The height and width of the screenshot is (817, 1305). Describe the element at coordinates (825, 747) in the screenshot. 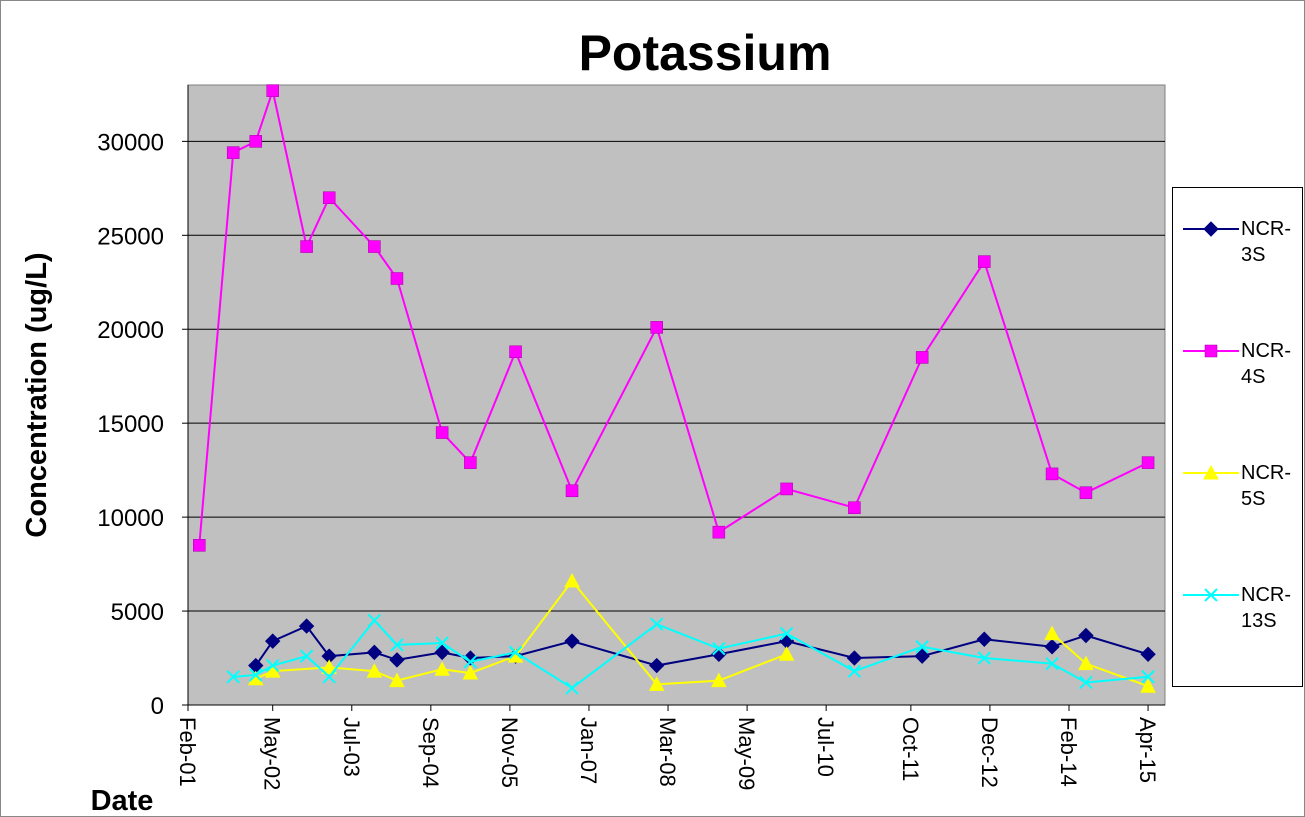

I see `x-tick-label: Jul-10` at that location.